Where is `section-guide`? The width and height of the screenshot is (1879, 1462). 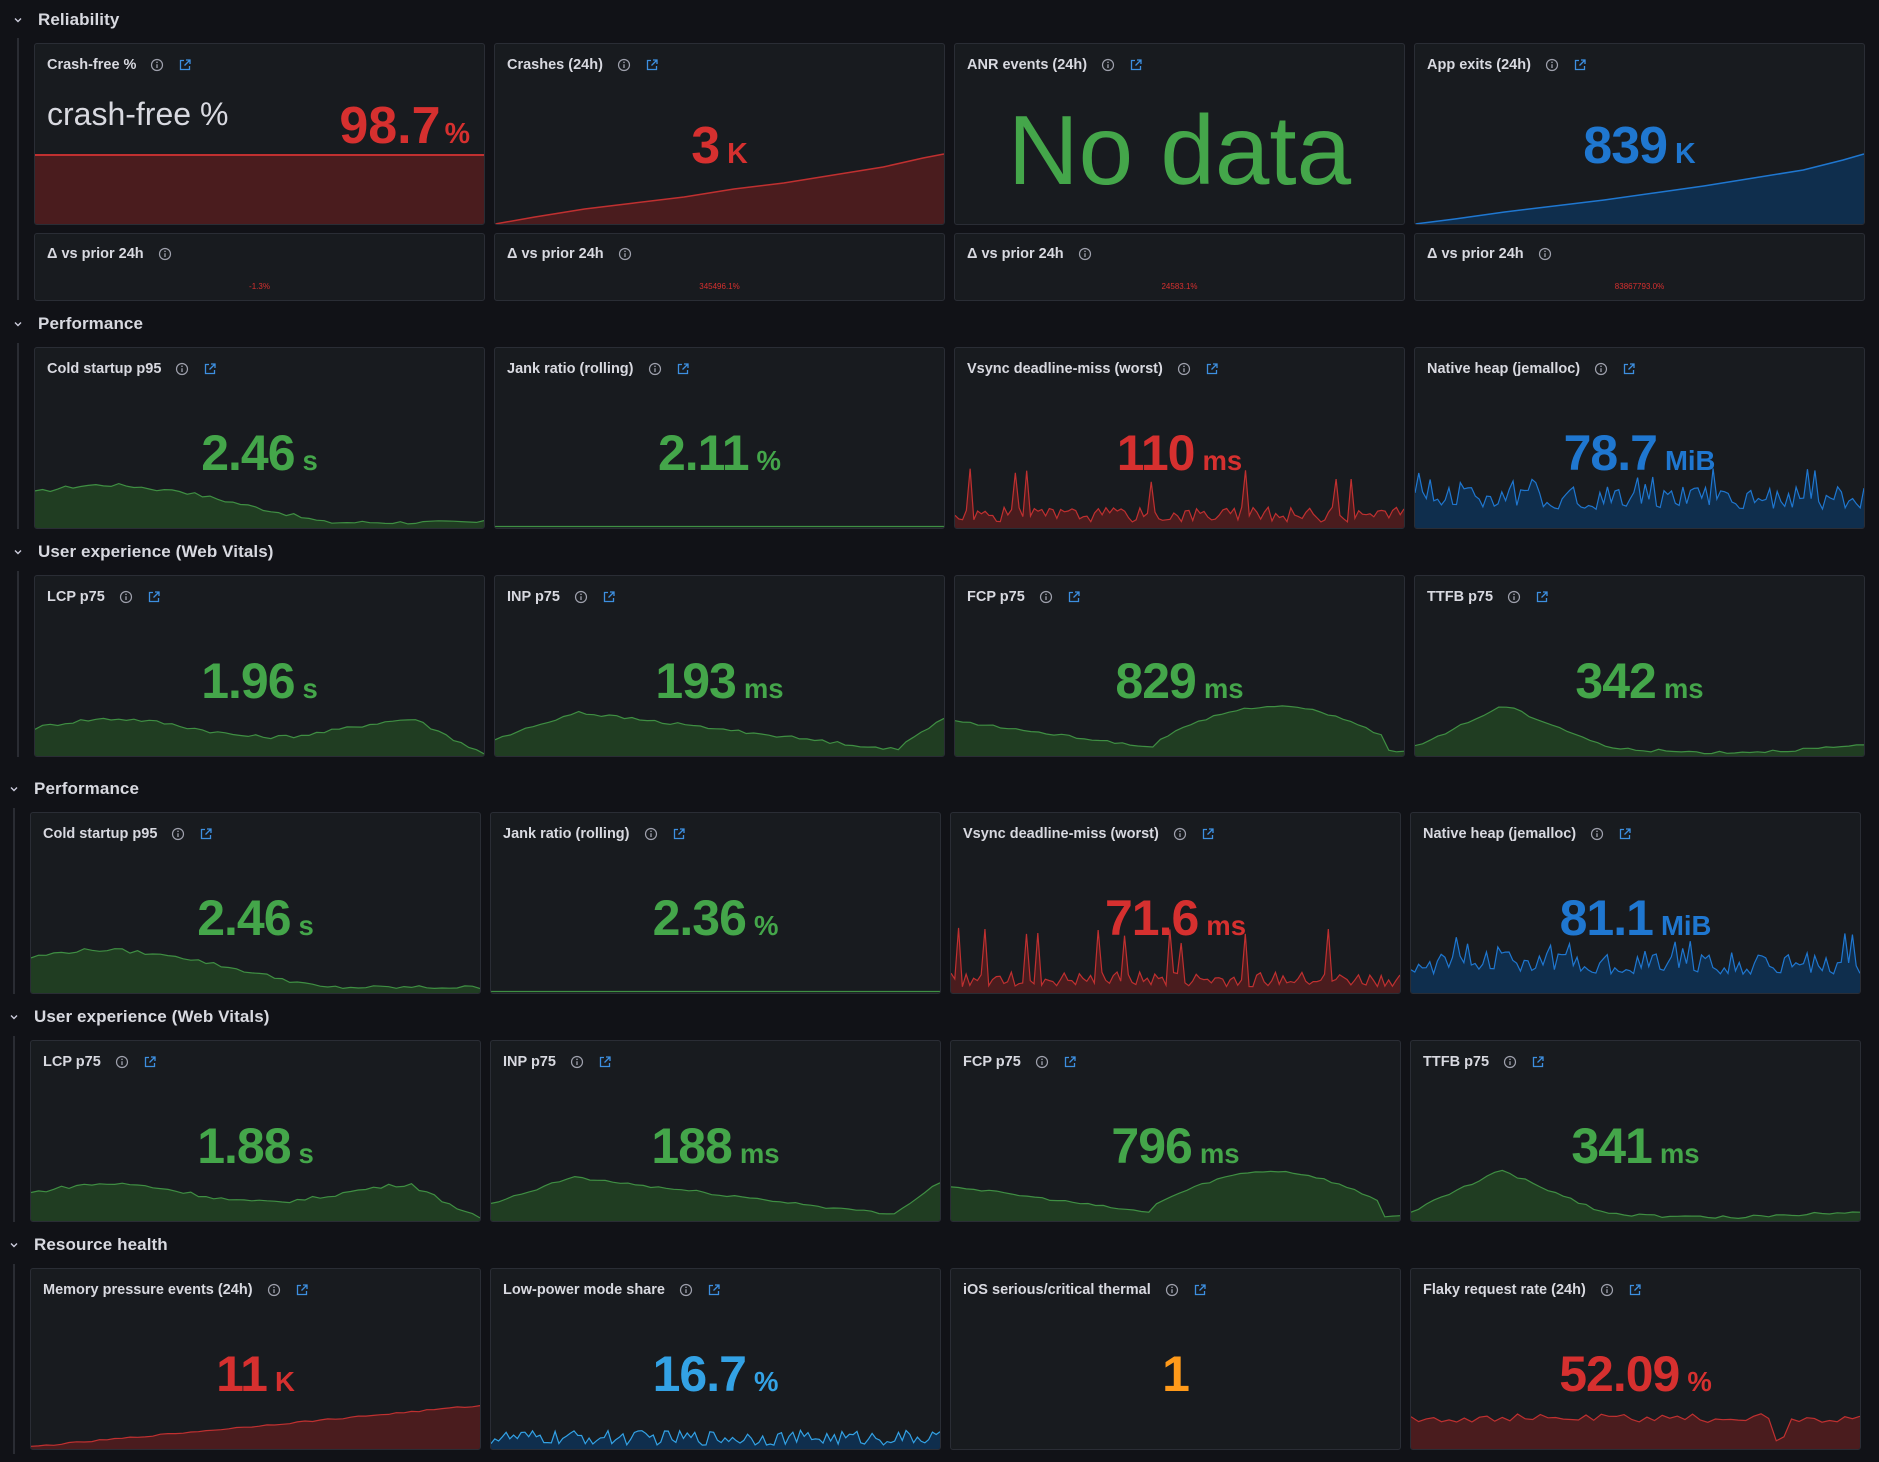
section-guide is located at coordinates (18, 664).